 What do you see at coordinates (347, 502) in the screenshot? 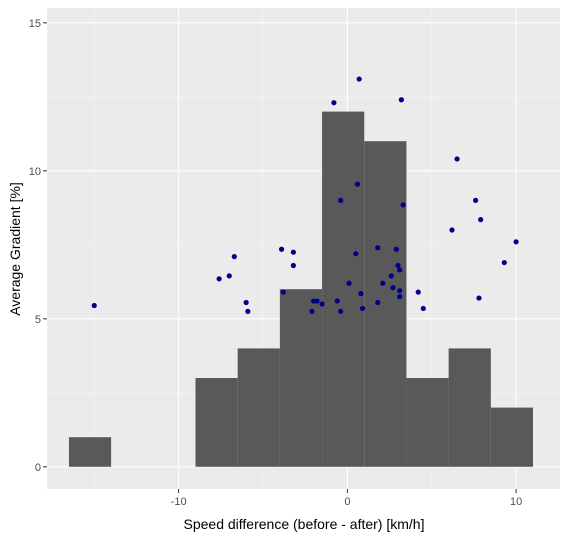
I see `x-tick-label: 0` at bounding box center [347, 502].